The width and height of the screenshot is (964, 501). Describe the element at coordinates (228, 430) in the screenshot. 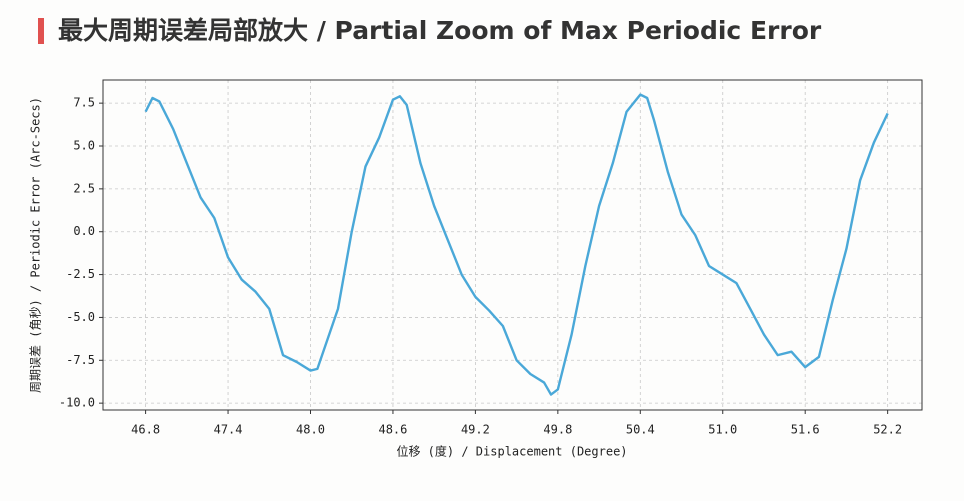

I see `x-tick-label: 47.4` at that location.